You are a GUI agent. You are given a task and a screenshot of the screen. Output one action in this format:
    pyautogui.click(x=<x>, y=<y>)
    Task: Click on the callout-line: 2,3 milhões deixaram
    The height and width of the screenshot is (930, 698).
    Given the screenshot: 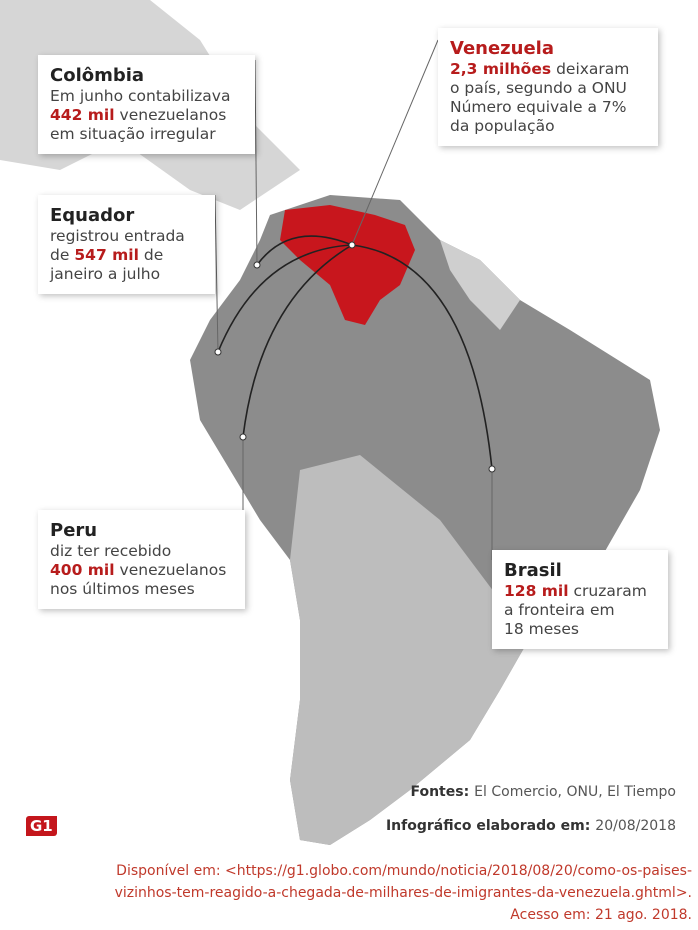 What is the action you would take?
    pyautogui.click(x=548, y=69)
    